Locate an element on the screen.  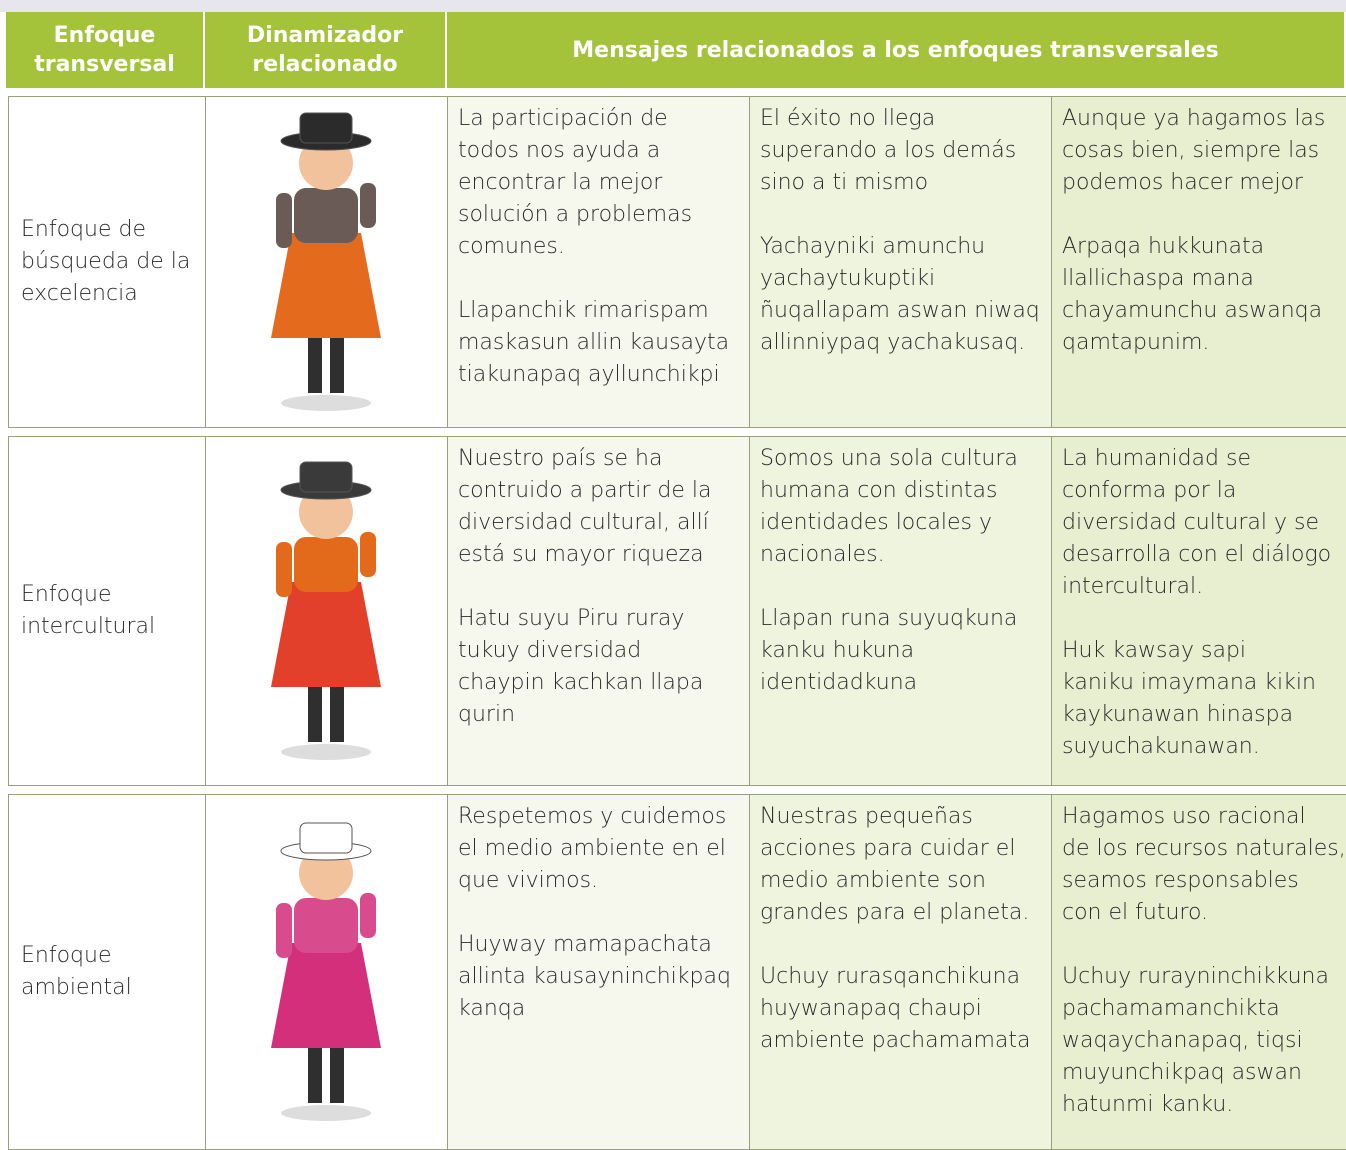
message-line: superando a los demás is located at coordinates (888, 150).